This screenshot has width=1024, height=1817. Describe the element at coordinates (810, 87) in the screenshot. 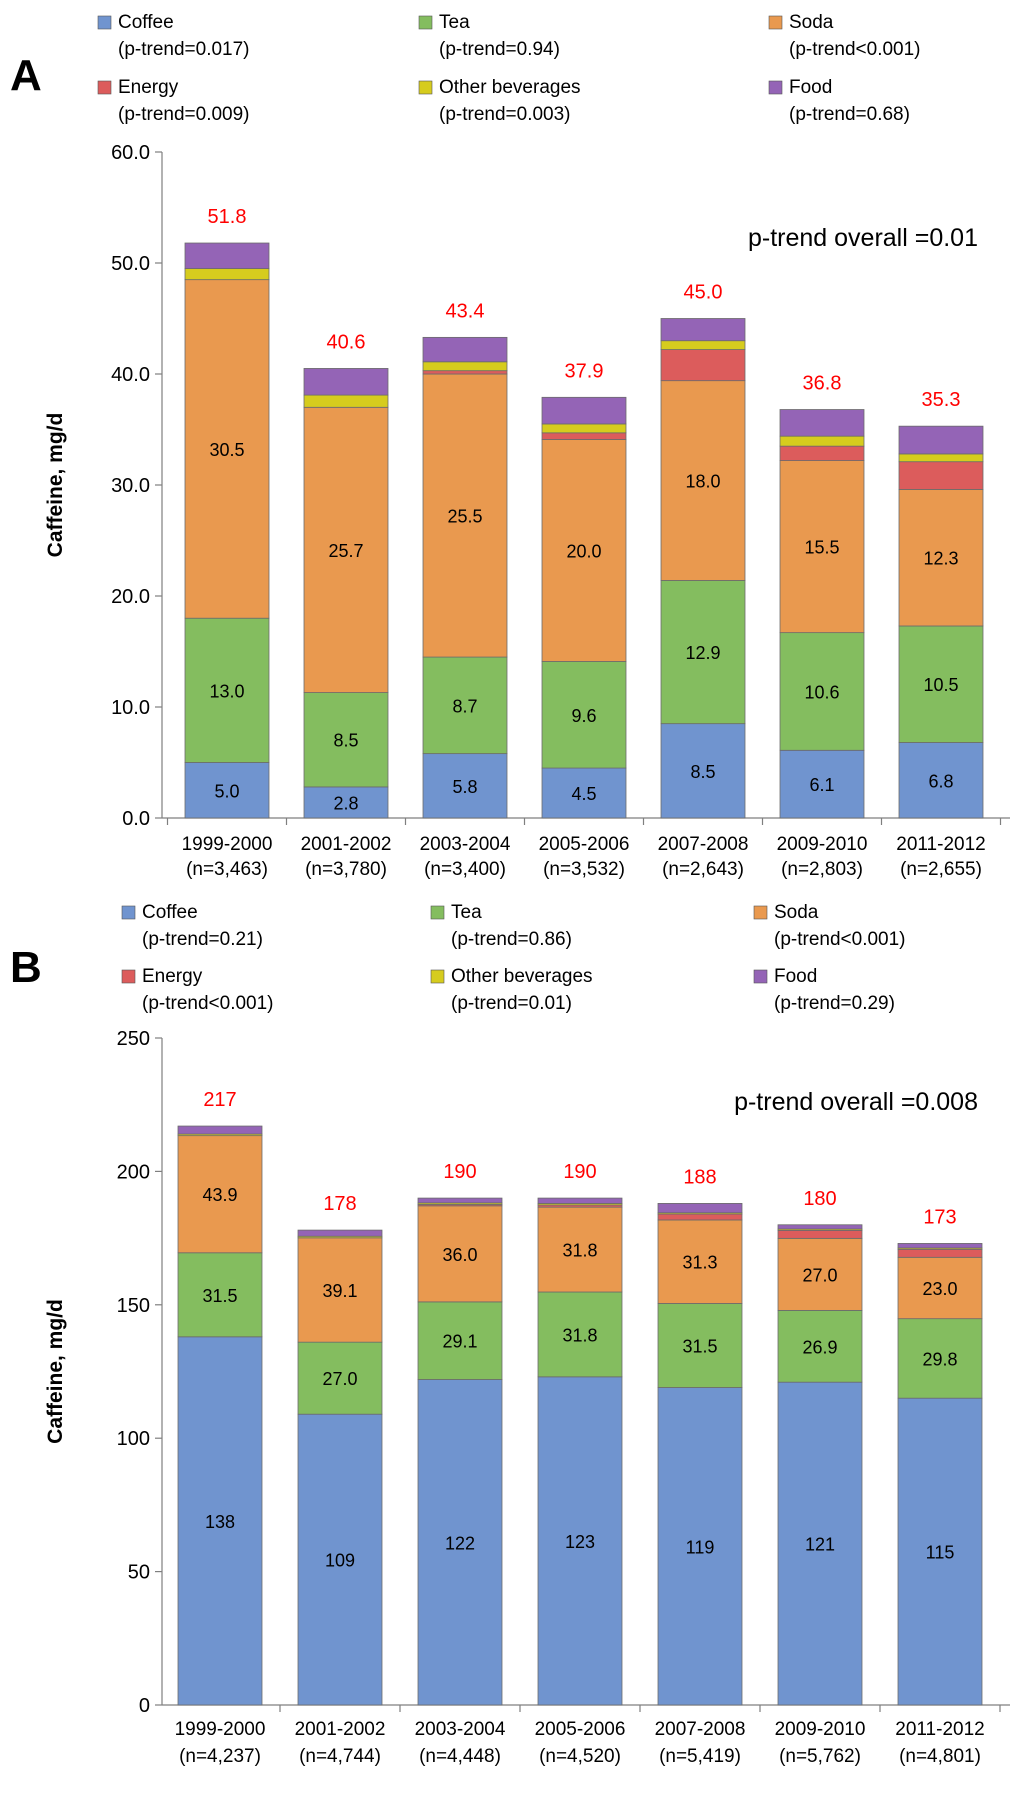

I see `legend-name-food: Food` at that location.